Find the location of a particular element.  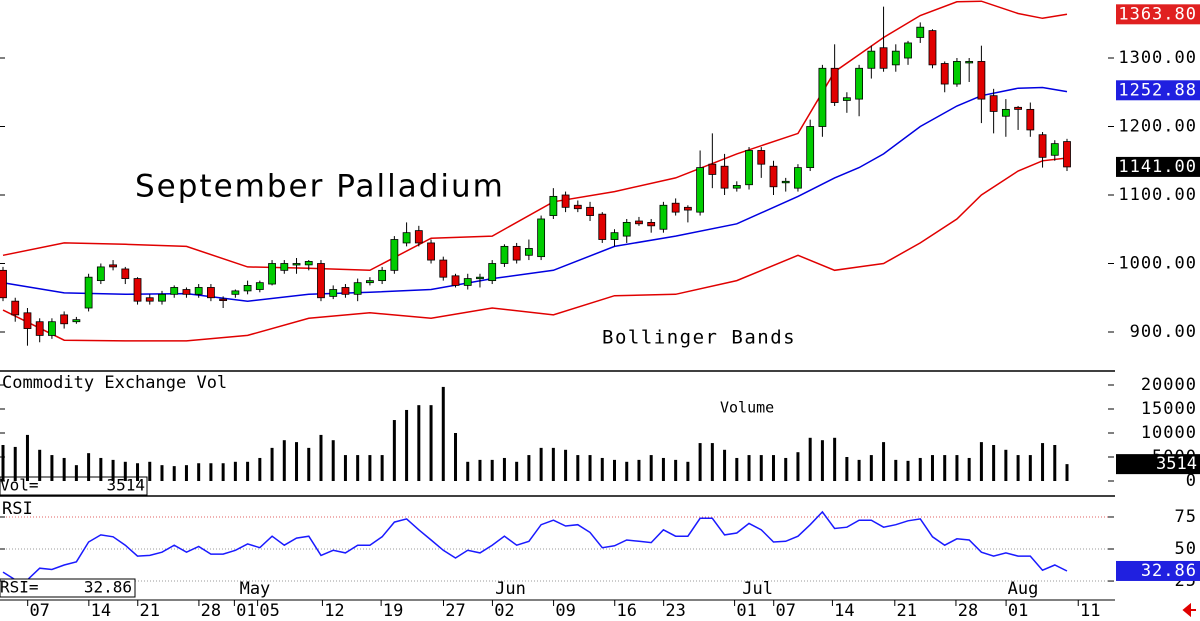

x-tick-label: 07 is located at coordinates (785, 611).